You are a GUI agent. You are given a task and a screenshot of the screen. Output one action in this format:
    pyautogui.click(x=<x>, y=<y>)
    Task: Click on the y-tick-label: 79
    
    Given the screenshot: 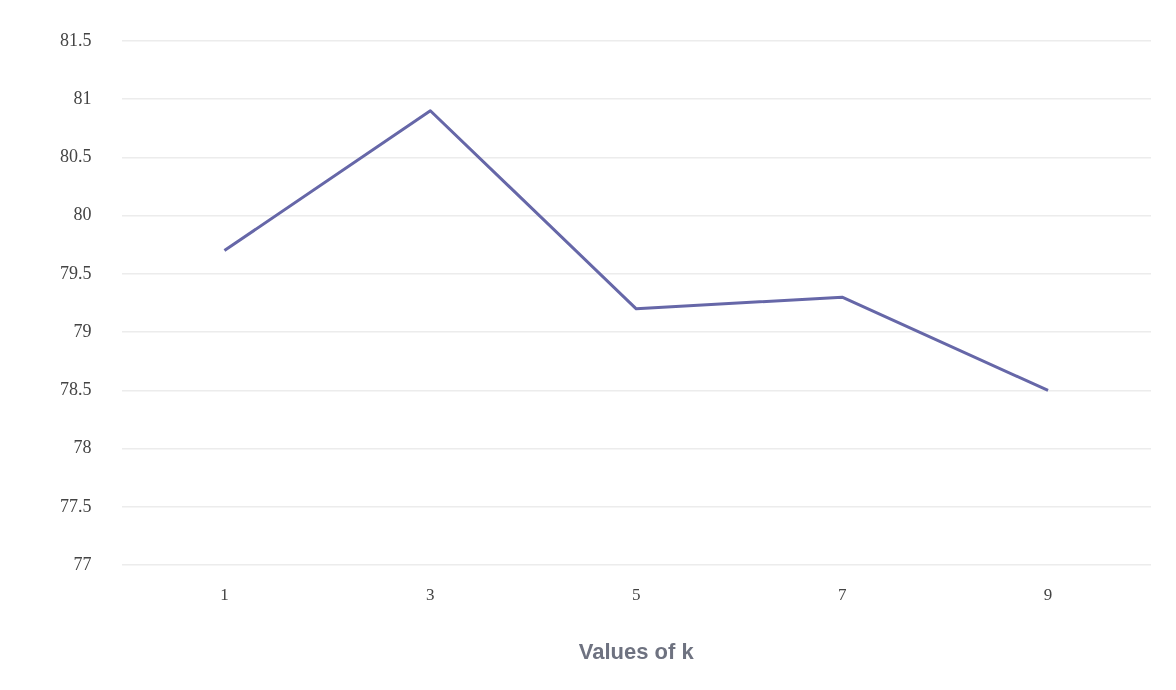 What is the action you would take?
    pyautogui.click(x=82, y=330)
    